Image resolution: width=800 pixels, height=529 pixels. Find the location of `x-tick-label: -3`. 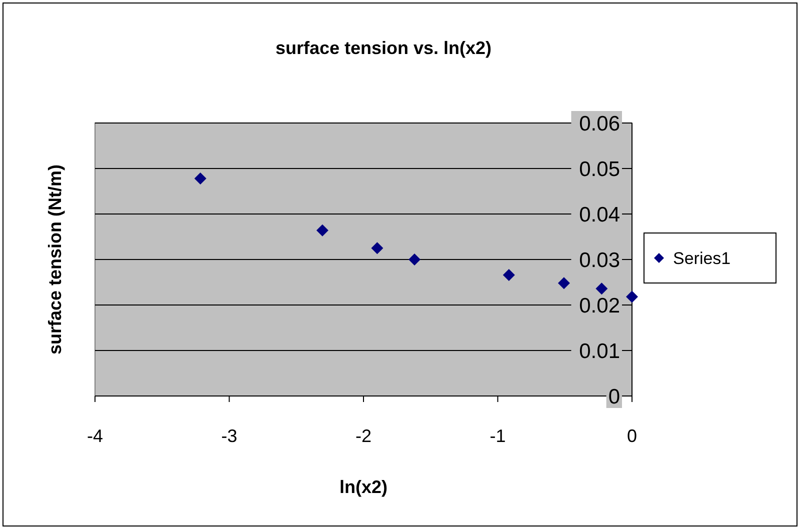

x-tick-label: -3 is located at coordinates (229, 436).